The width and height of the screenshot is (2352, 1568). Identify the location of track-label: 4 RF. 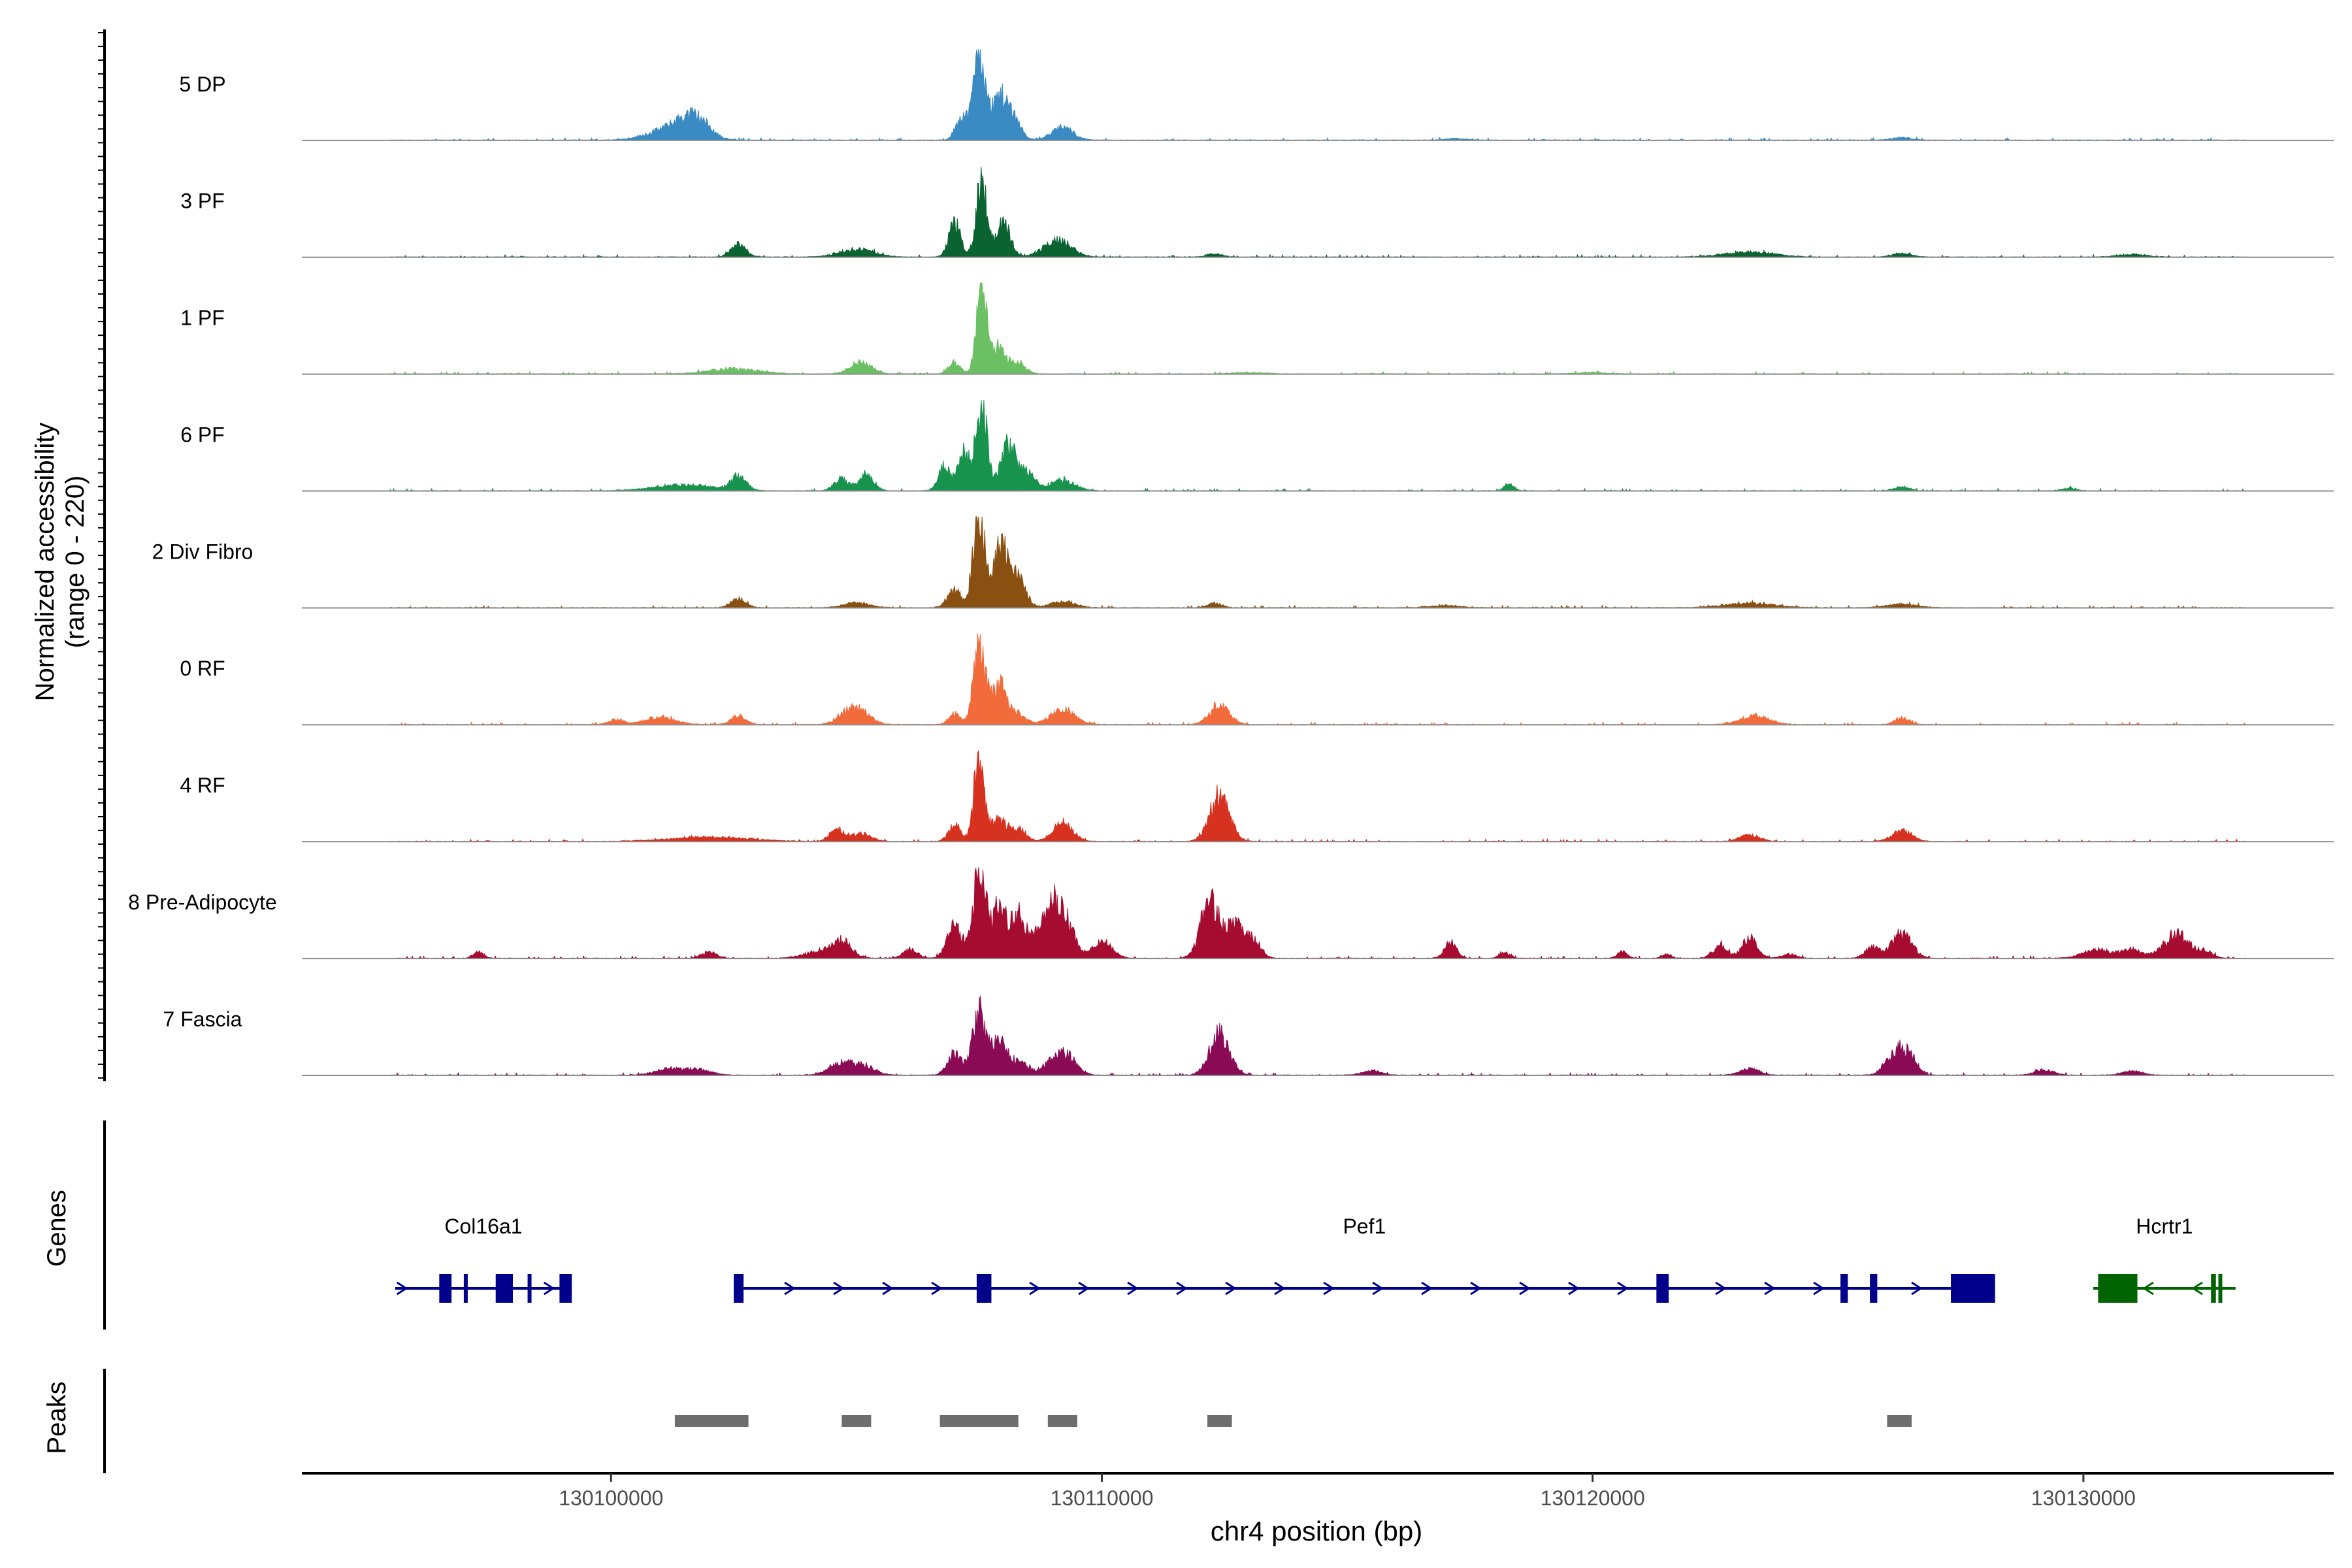
(202, 785).